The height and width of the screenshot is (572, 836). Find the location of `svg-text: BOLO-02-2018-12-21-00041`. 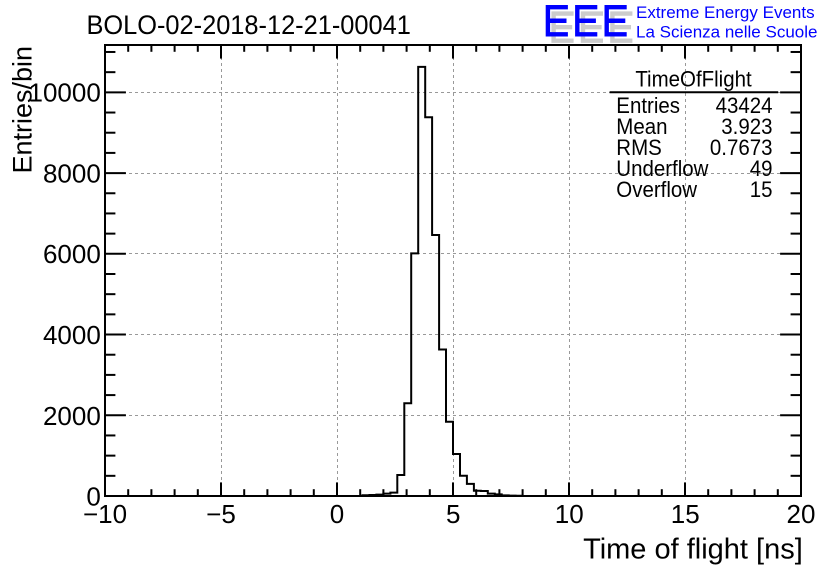

svg-text: BOLO-02-2018-12-21-00041 is located at coordinates (249, 24).